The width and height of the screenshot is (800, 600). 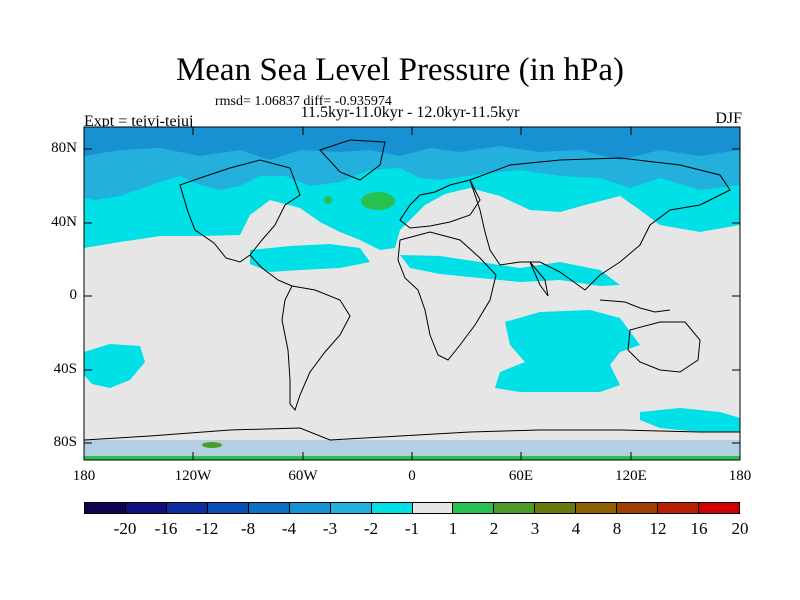 I want to click on lat-tick-label: 0, so click(x=73, y=295).